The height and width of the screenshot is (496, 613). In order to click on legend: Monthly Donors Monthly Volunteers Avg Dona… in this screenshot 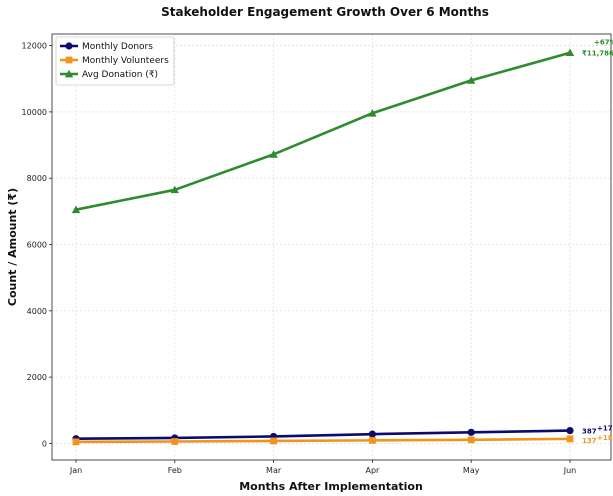, I will do `click(115, 61)`.